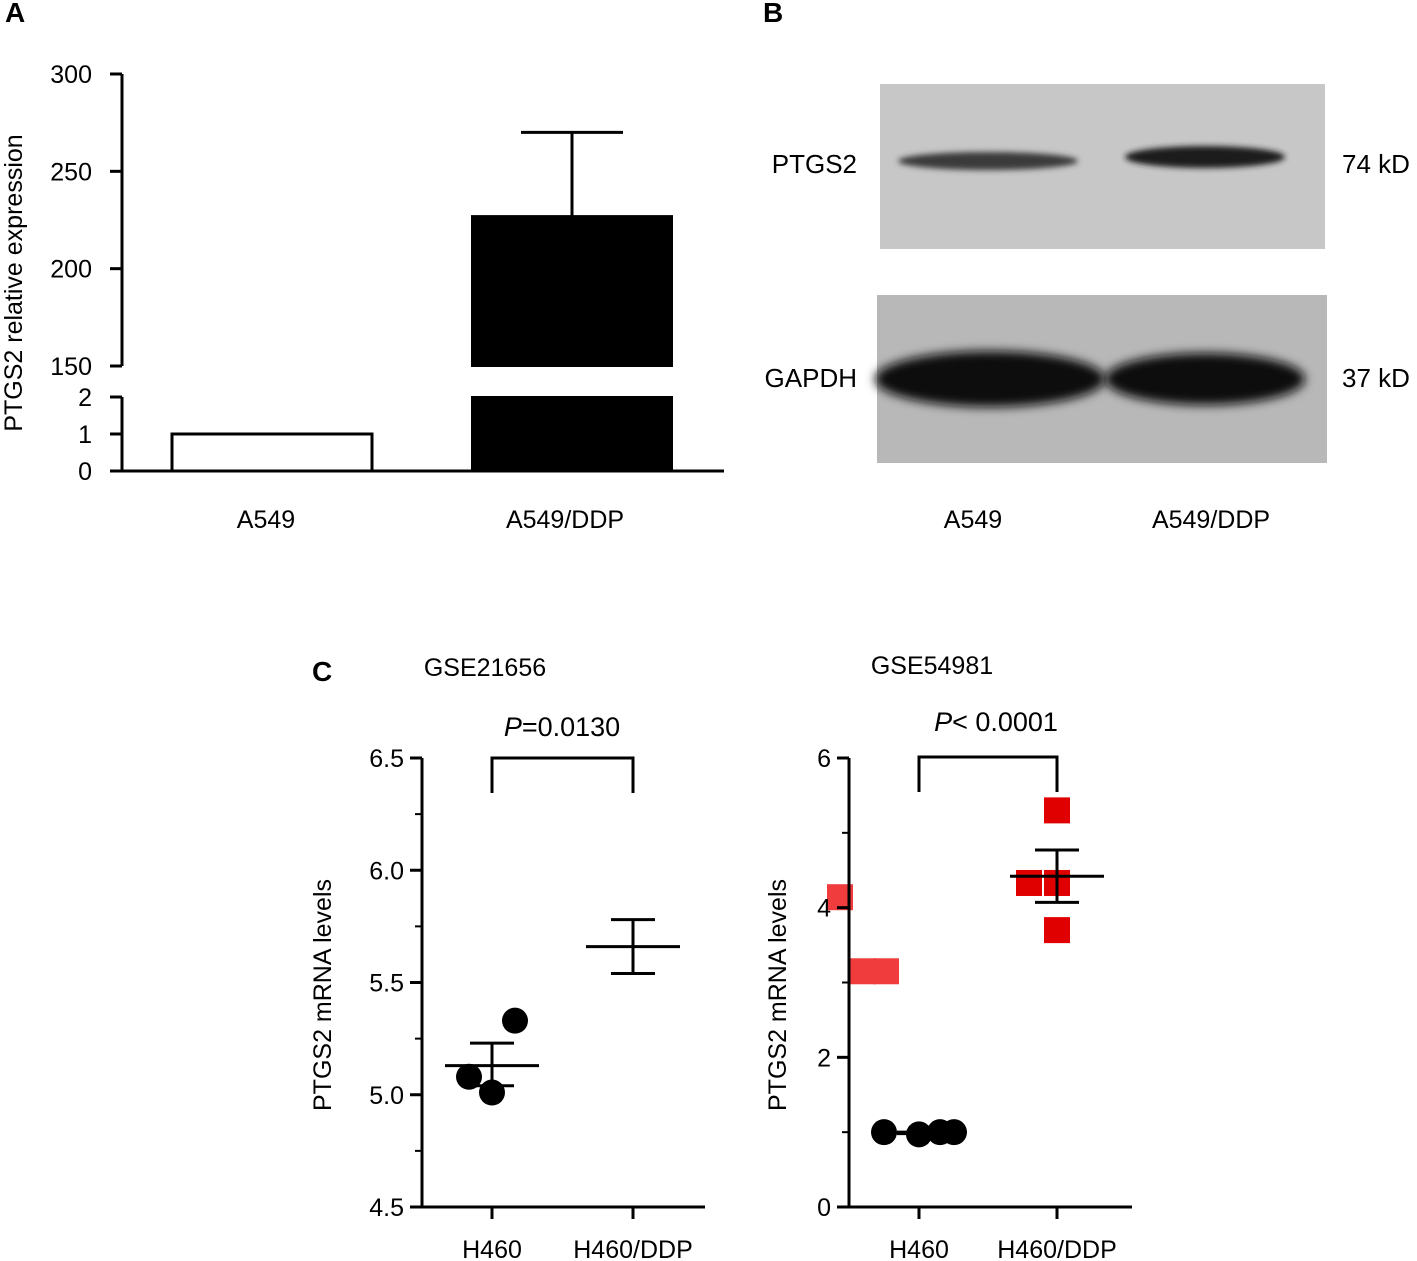 The image size is (1417, 1261). What do you see at coordinates (824, 1208) in the screenshot?
I see `c2-draw-y-tick-label: 0` at bounding box center [824, 1208].